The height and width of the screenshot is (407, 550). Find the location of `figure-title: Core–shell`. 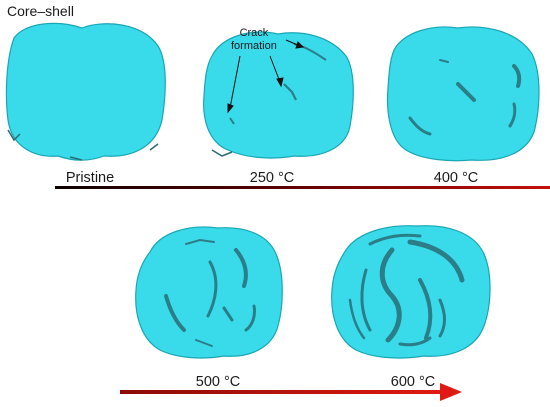

figure-title: Core–shell is located at coordinates (40, 11).